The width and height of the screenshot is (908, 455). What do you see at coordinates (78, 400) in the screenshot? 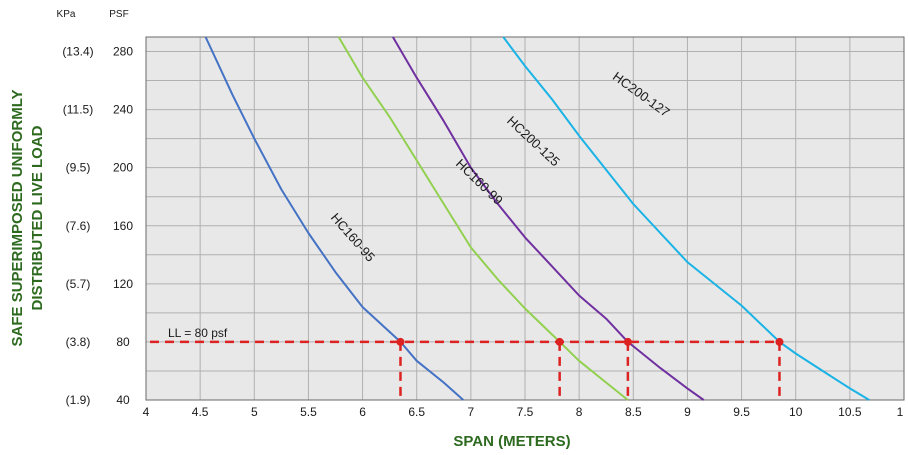
I see `y-tick-kpa-label: (1.9)` at bounding box center [78, 400].